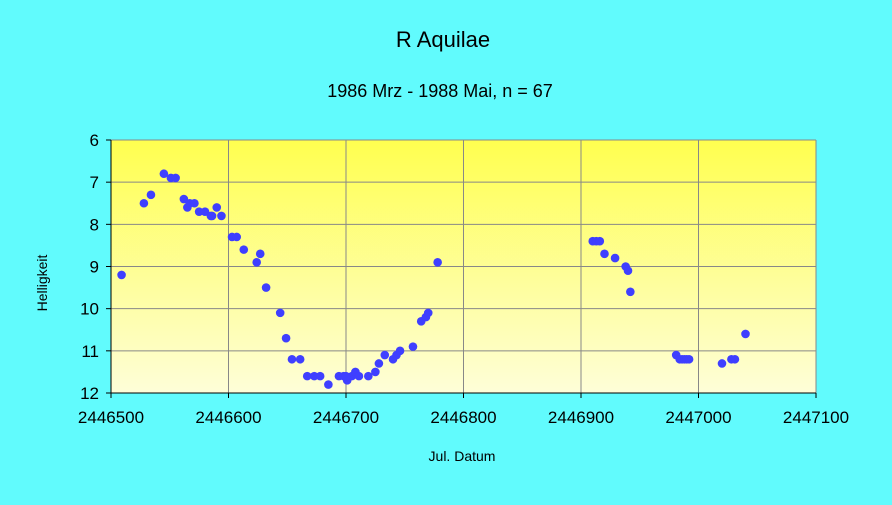 This screenshot has height=505, width=892. I want to click on y-tick-label: 9, so click(94, 267).